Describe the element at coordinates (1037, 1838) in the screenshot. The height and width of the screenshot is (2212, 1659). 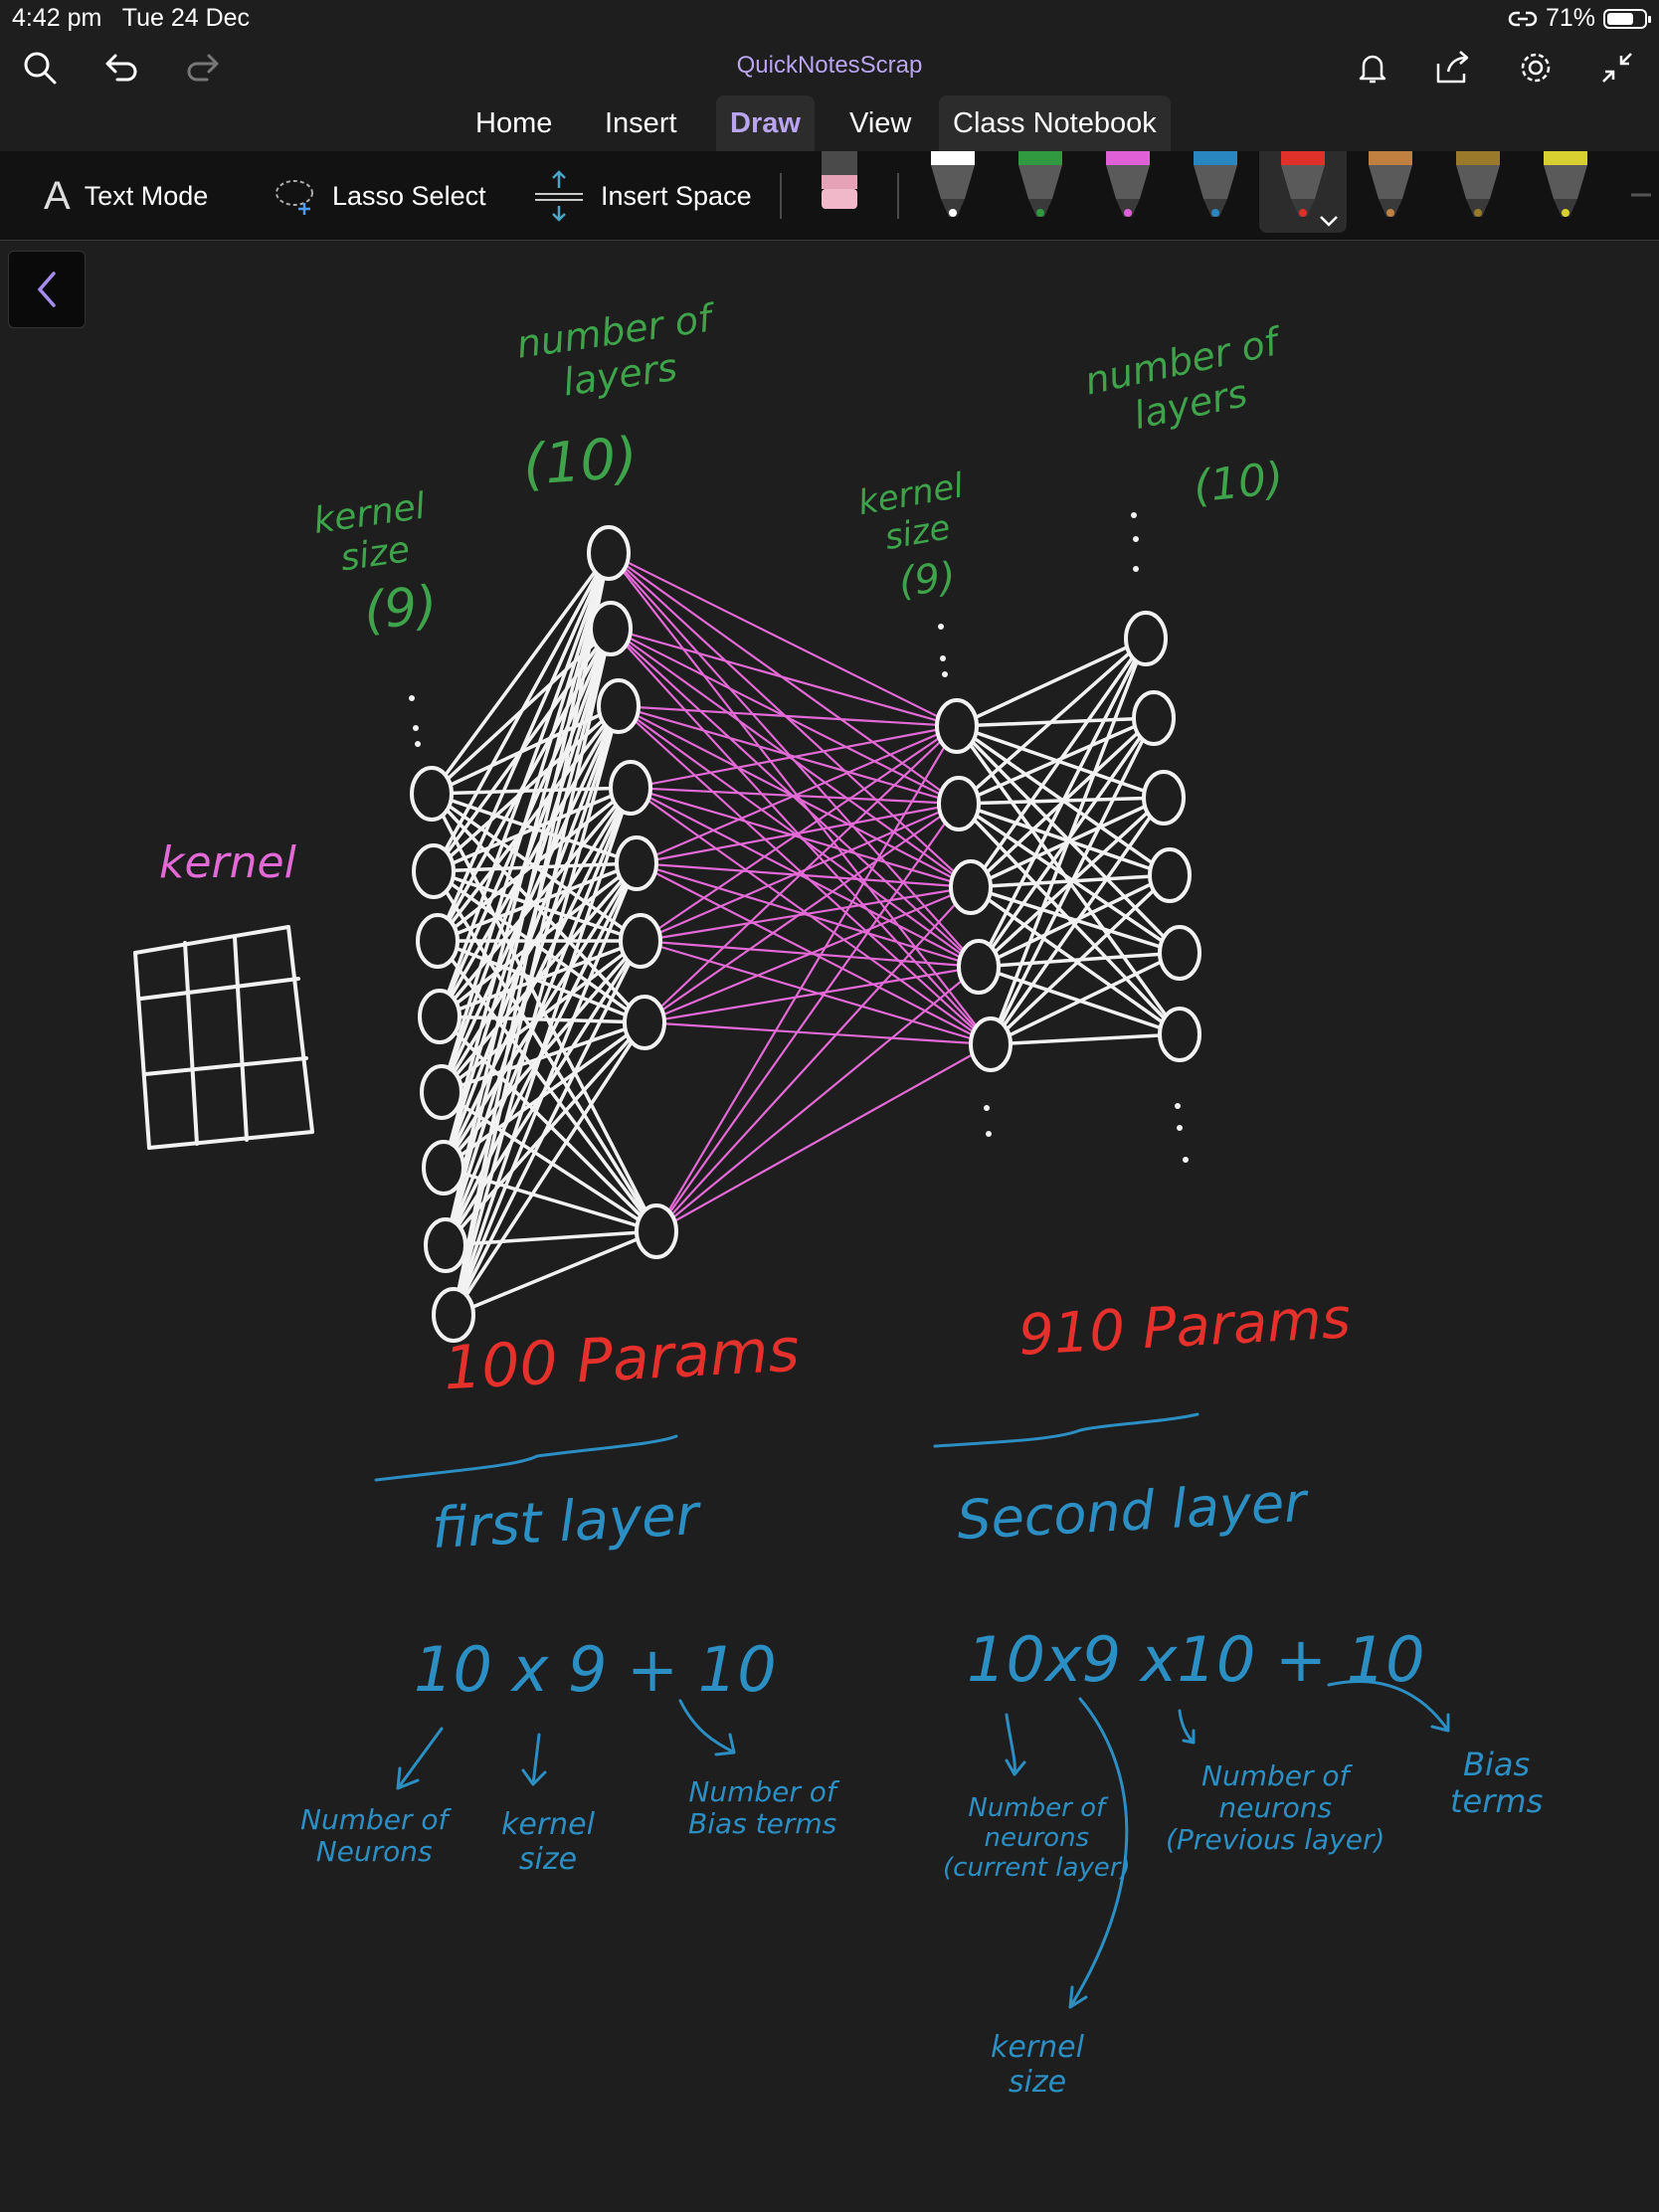
I see `second-neurons-current-note: Number of neurons (current layer)` at that location.